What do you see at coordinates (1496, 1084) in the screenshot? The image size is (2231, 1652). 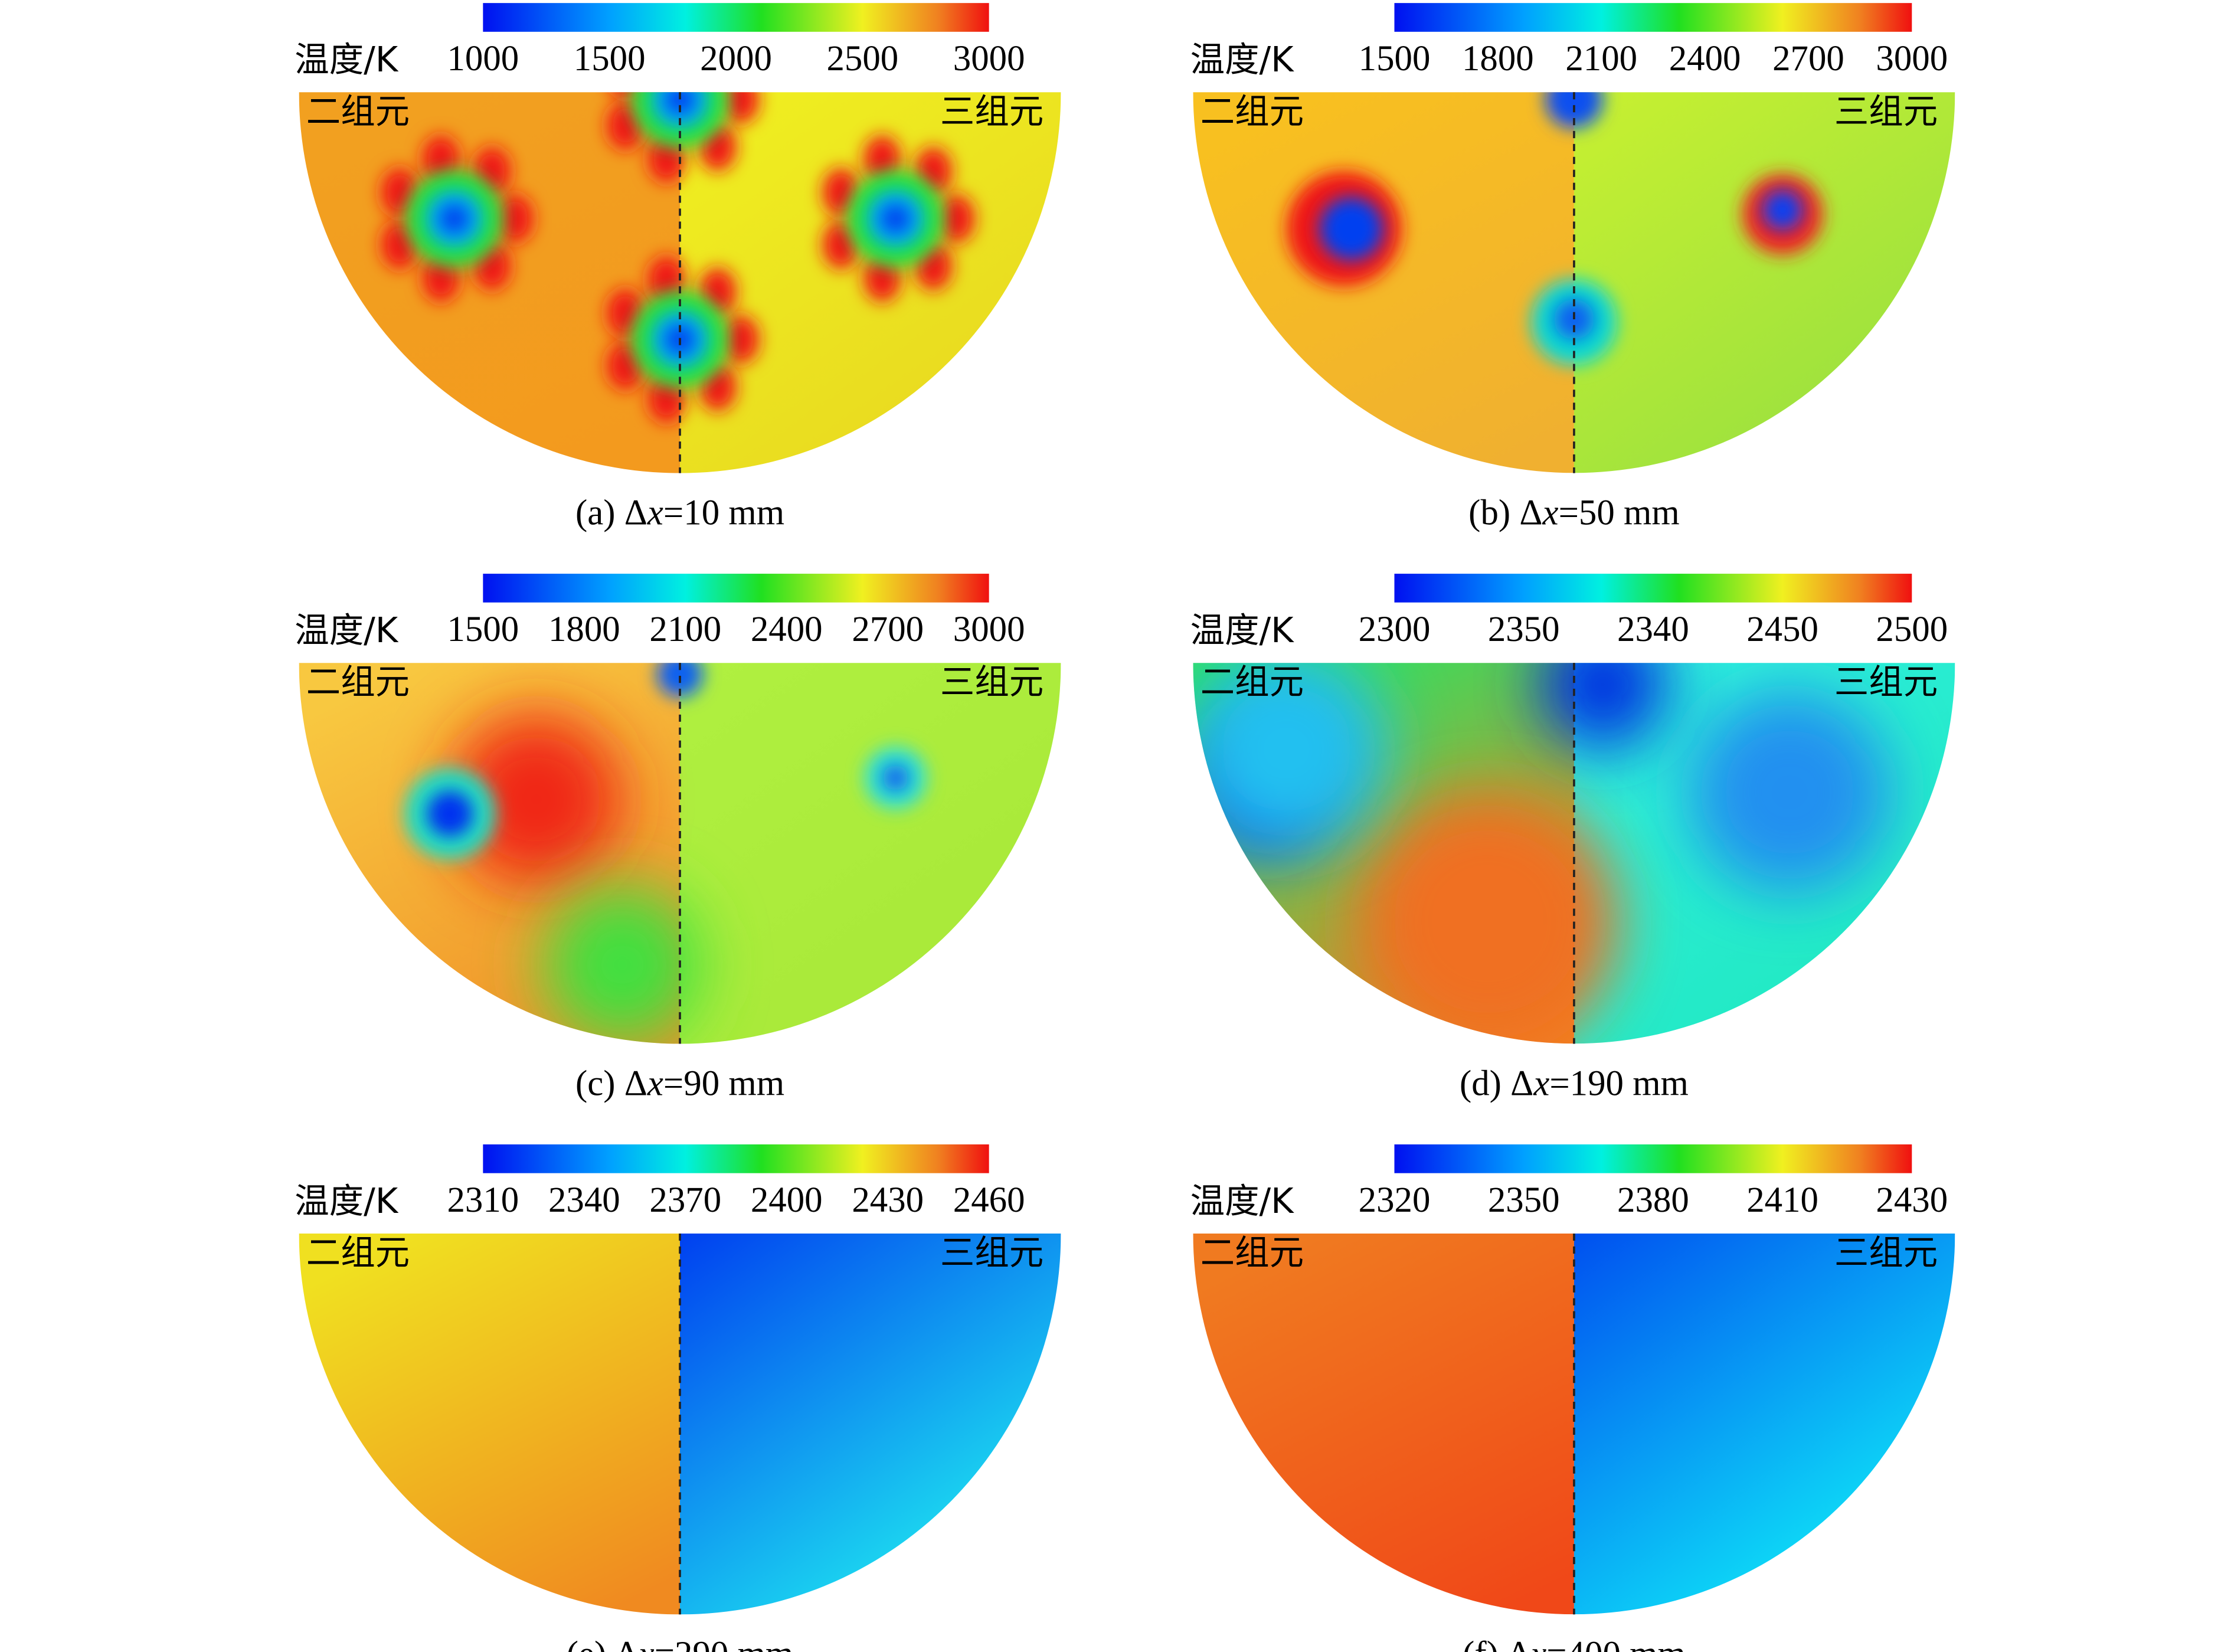 I see `caption-prefix: (d) Δ` at bounding box center [1496, 1084].